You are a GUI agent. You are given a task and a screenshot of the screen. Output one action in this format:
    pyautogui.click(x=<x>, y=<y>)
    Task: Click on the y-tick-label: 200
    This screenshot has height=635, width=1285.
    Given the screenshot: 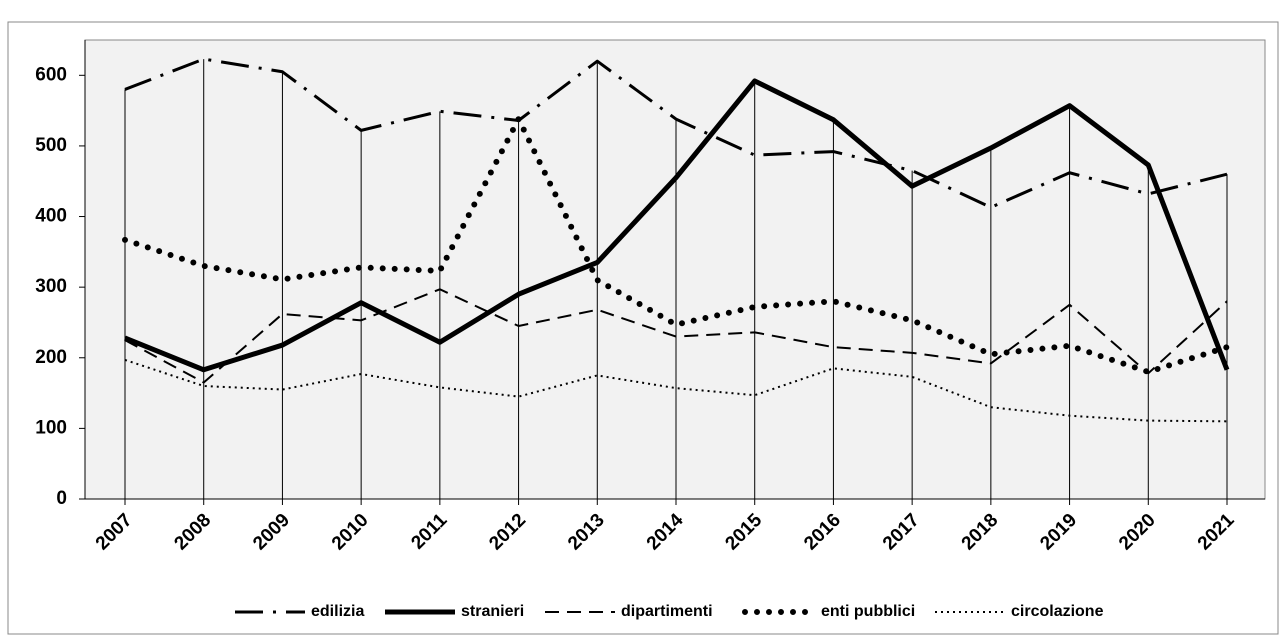 What is the action you would take?
    pyautogui.click(x=51, y=357)
    